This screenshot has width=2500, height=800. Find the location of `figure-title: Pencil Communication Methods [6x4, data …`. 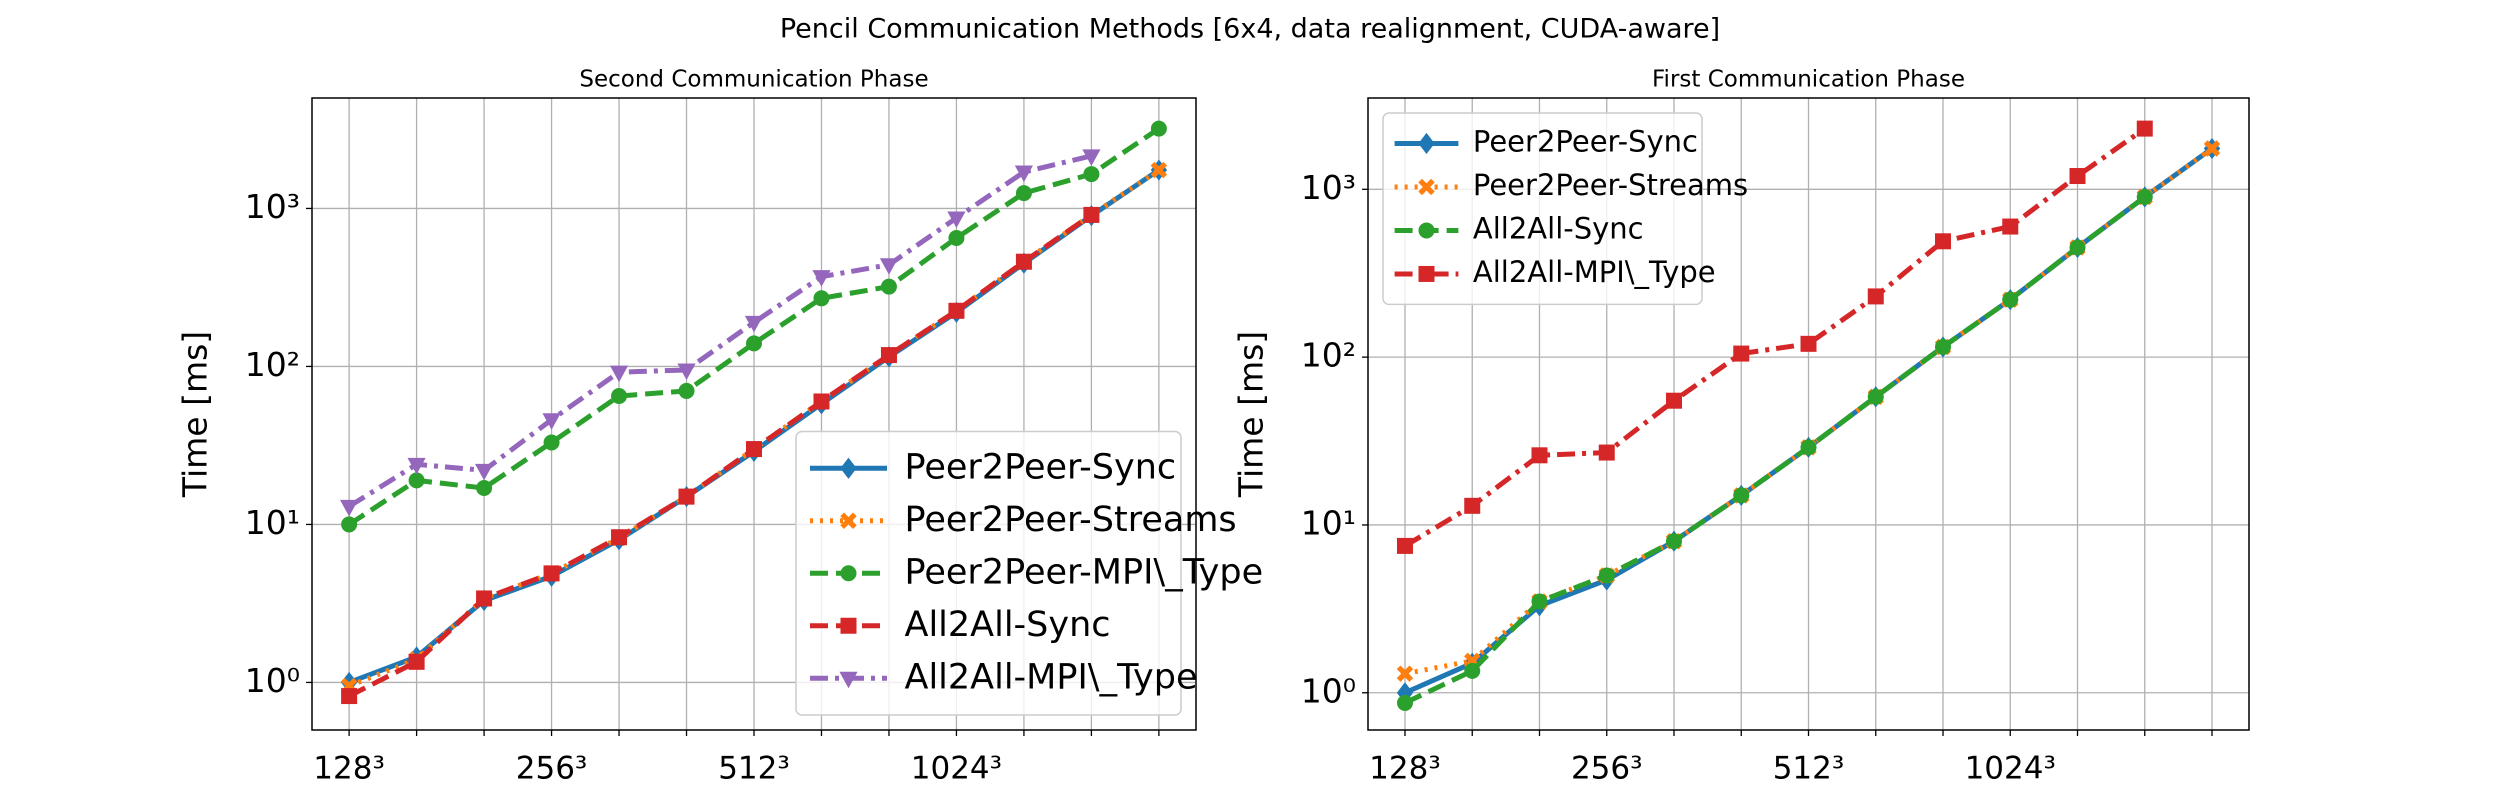

figure-title: Pencil Communication Methods [6x4, data … is located at coordinates (1250, 29).